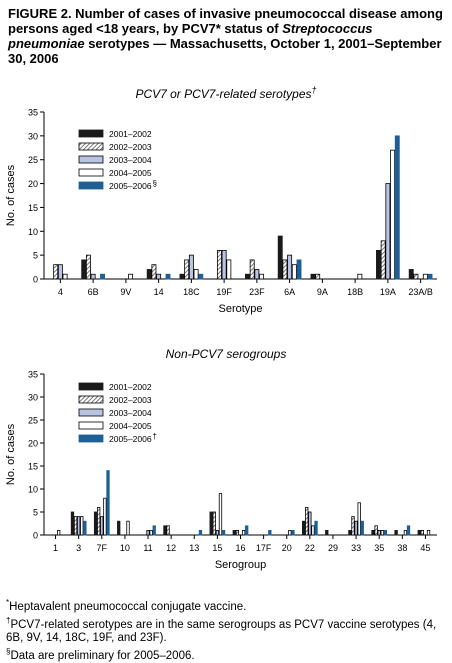 The height and width of the screenshot is (663, 452). What do you see at coordinates (33, 444) in the screenshot?
I see `chart2-ytick-label-20: 20` at bounding box center [33, 444].